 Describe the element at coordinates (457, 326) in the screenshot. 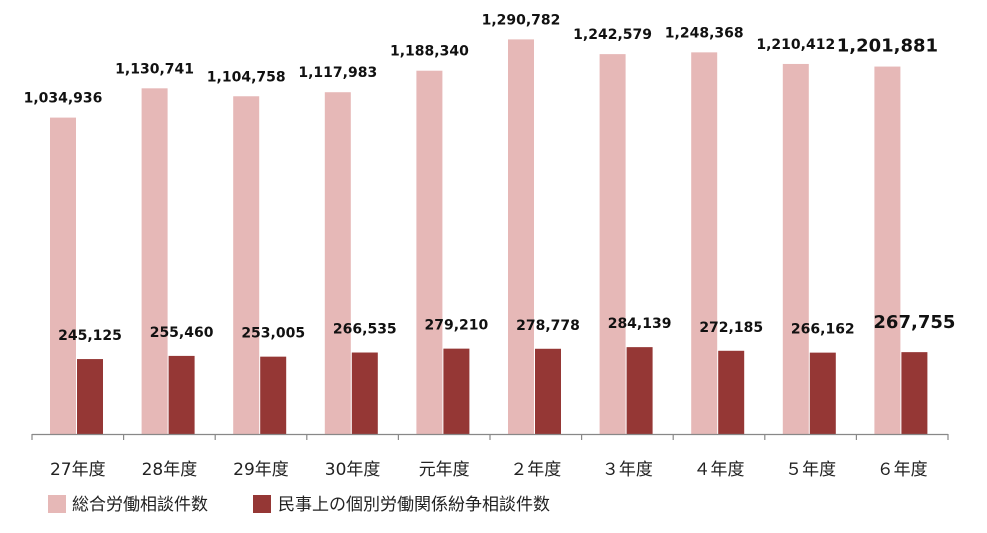

I see `data-label-series2-4: 279,210` at that location.